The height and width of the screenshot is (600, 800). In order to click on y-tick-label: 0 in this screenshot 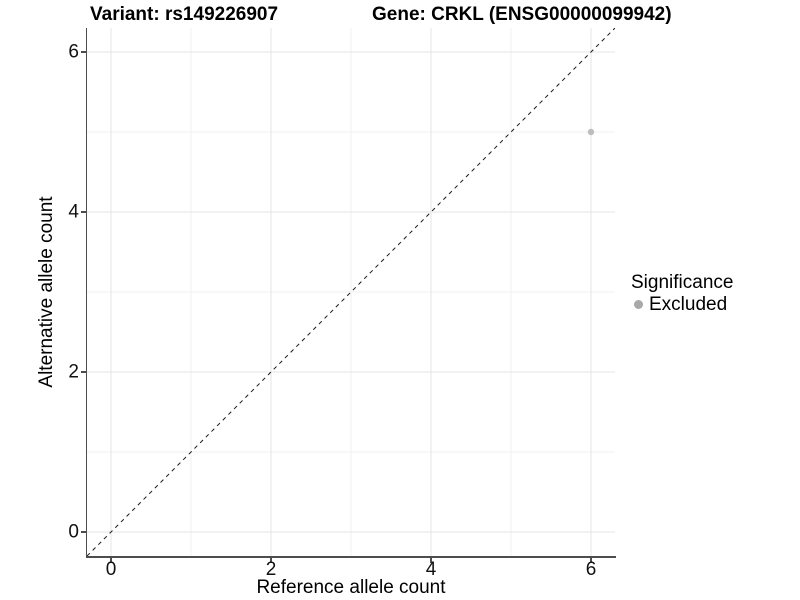, I will do `click(73, 532)`.